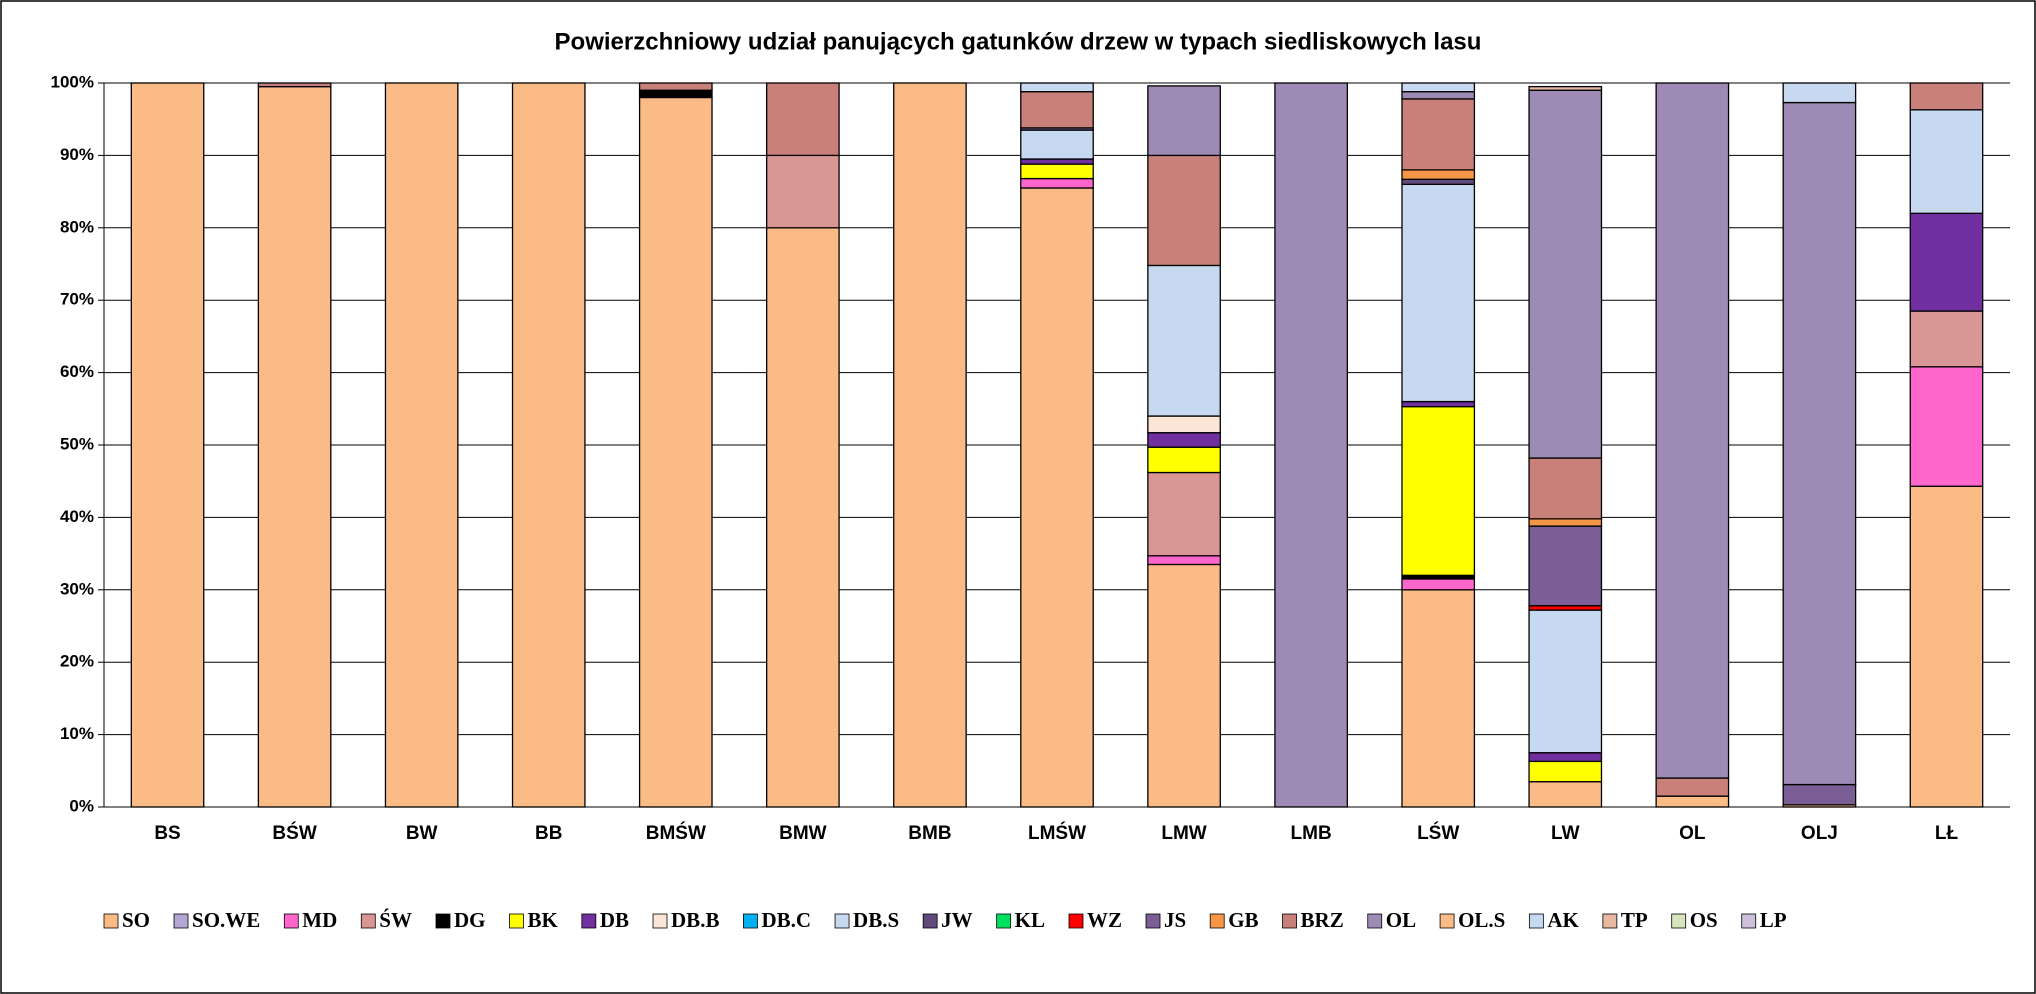  Describe the element at coordinates (1819, 833) in the screenshot. I see `x-tick-label: OLJ` at that location.